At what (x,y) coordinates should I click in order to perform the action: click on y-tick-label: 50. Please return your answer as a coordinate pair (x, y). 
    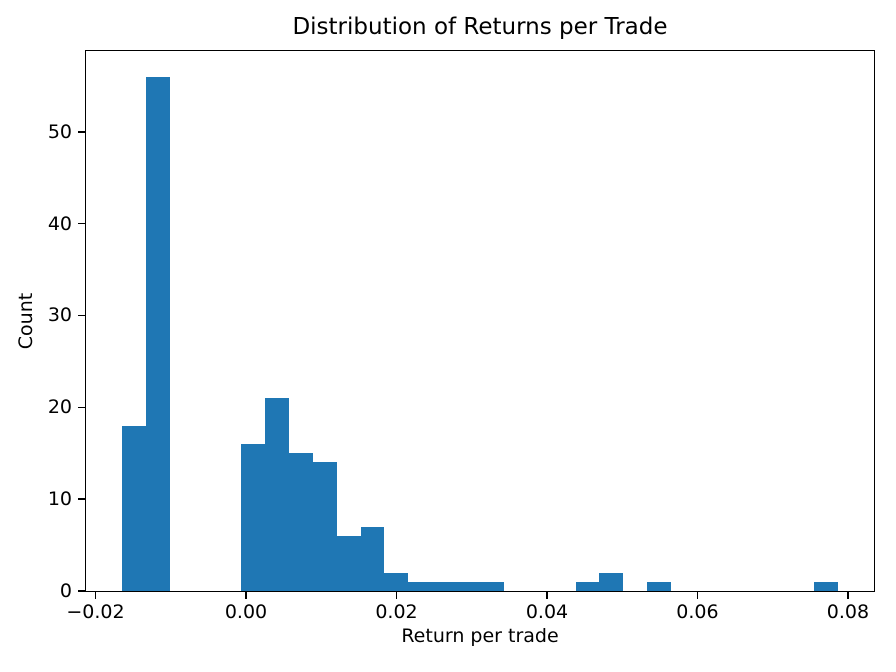
    Looking at the image, I should click on (59, 131).